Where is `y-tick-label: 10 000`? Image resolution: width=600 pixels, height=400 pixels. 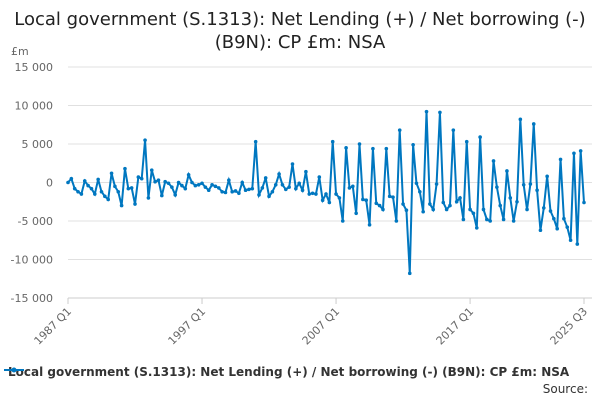 y-tick-label: 10 000 is located at coordinates (34, 106).